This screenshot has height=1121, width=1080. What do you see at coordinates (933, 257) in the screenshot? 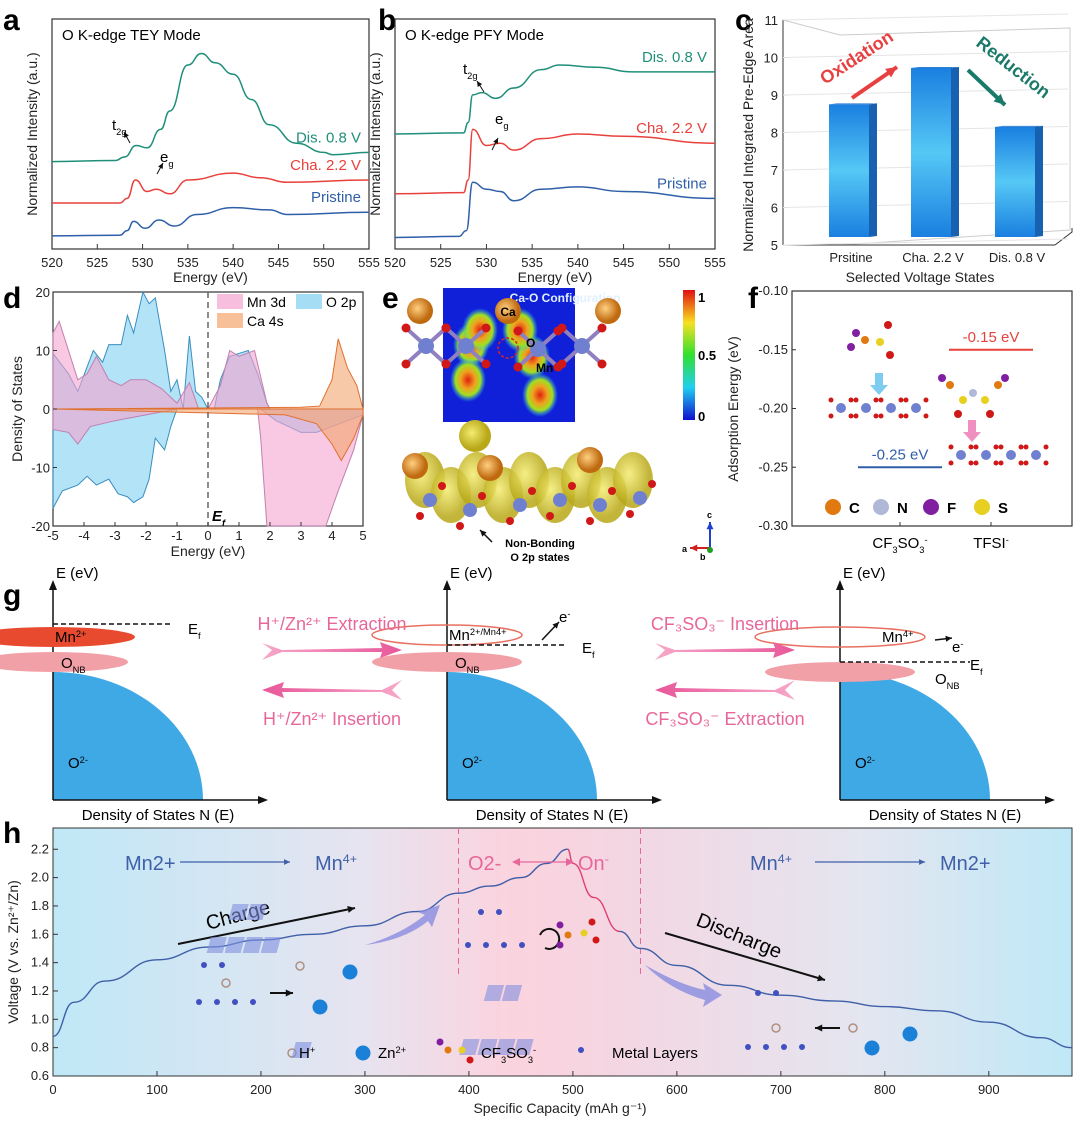
I see `x-tick-label: Cha. 2.2 V` at bounding box center [933, 257].